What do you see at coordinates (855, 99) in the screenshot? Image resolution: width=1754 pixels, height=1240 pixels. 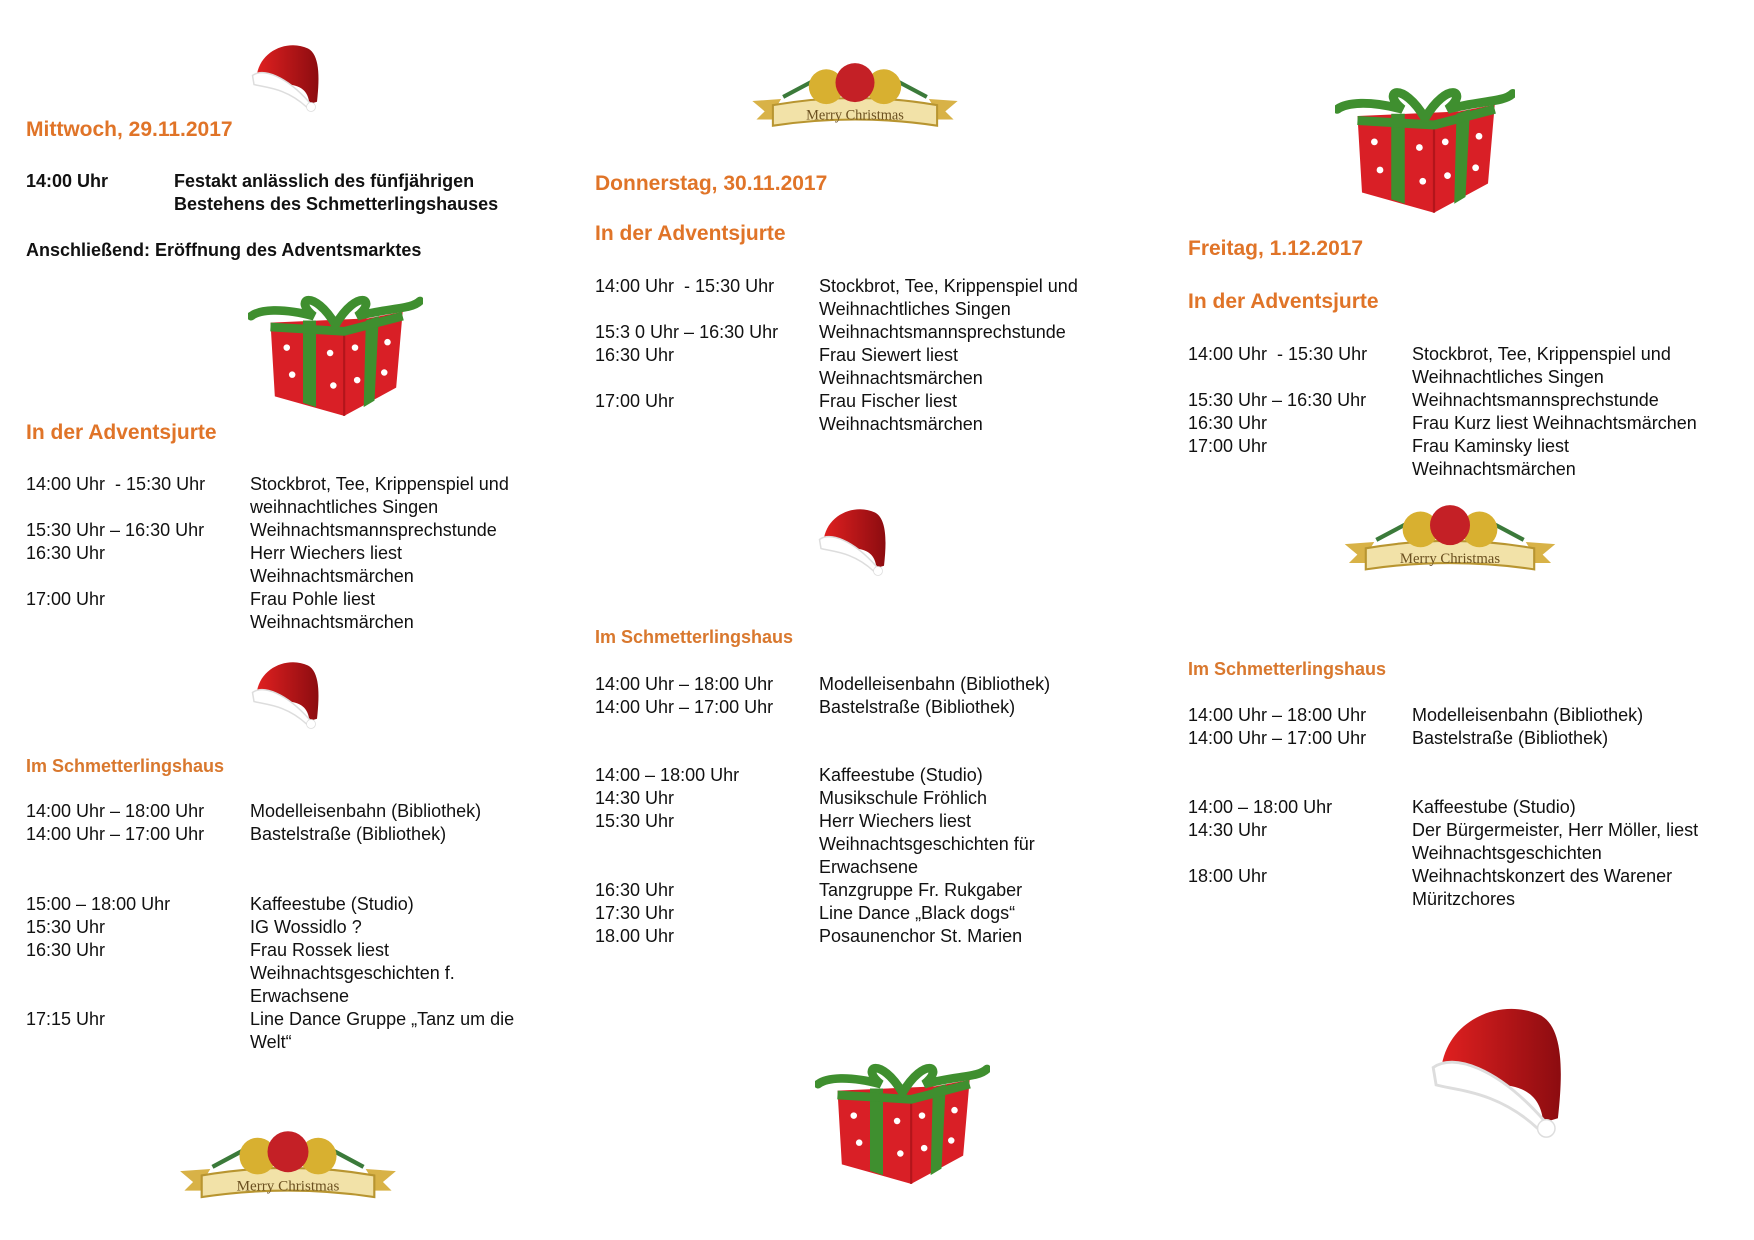 I see `merry-christmas-banner-icon: Merry Christmas` at bounding box center [855, 99].